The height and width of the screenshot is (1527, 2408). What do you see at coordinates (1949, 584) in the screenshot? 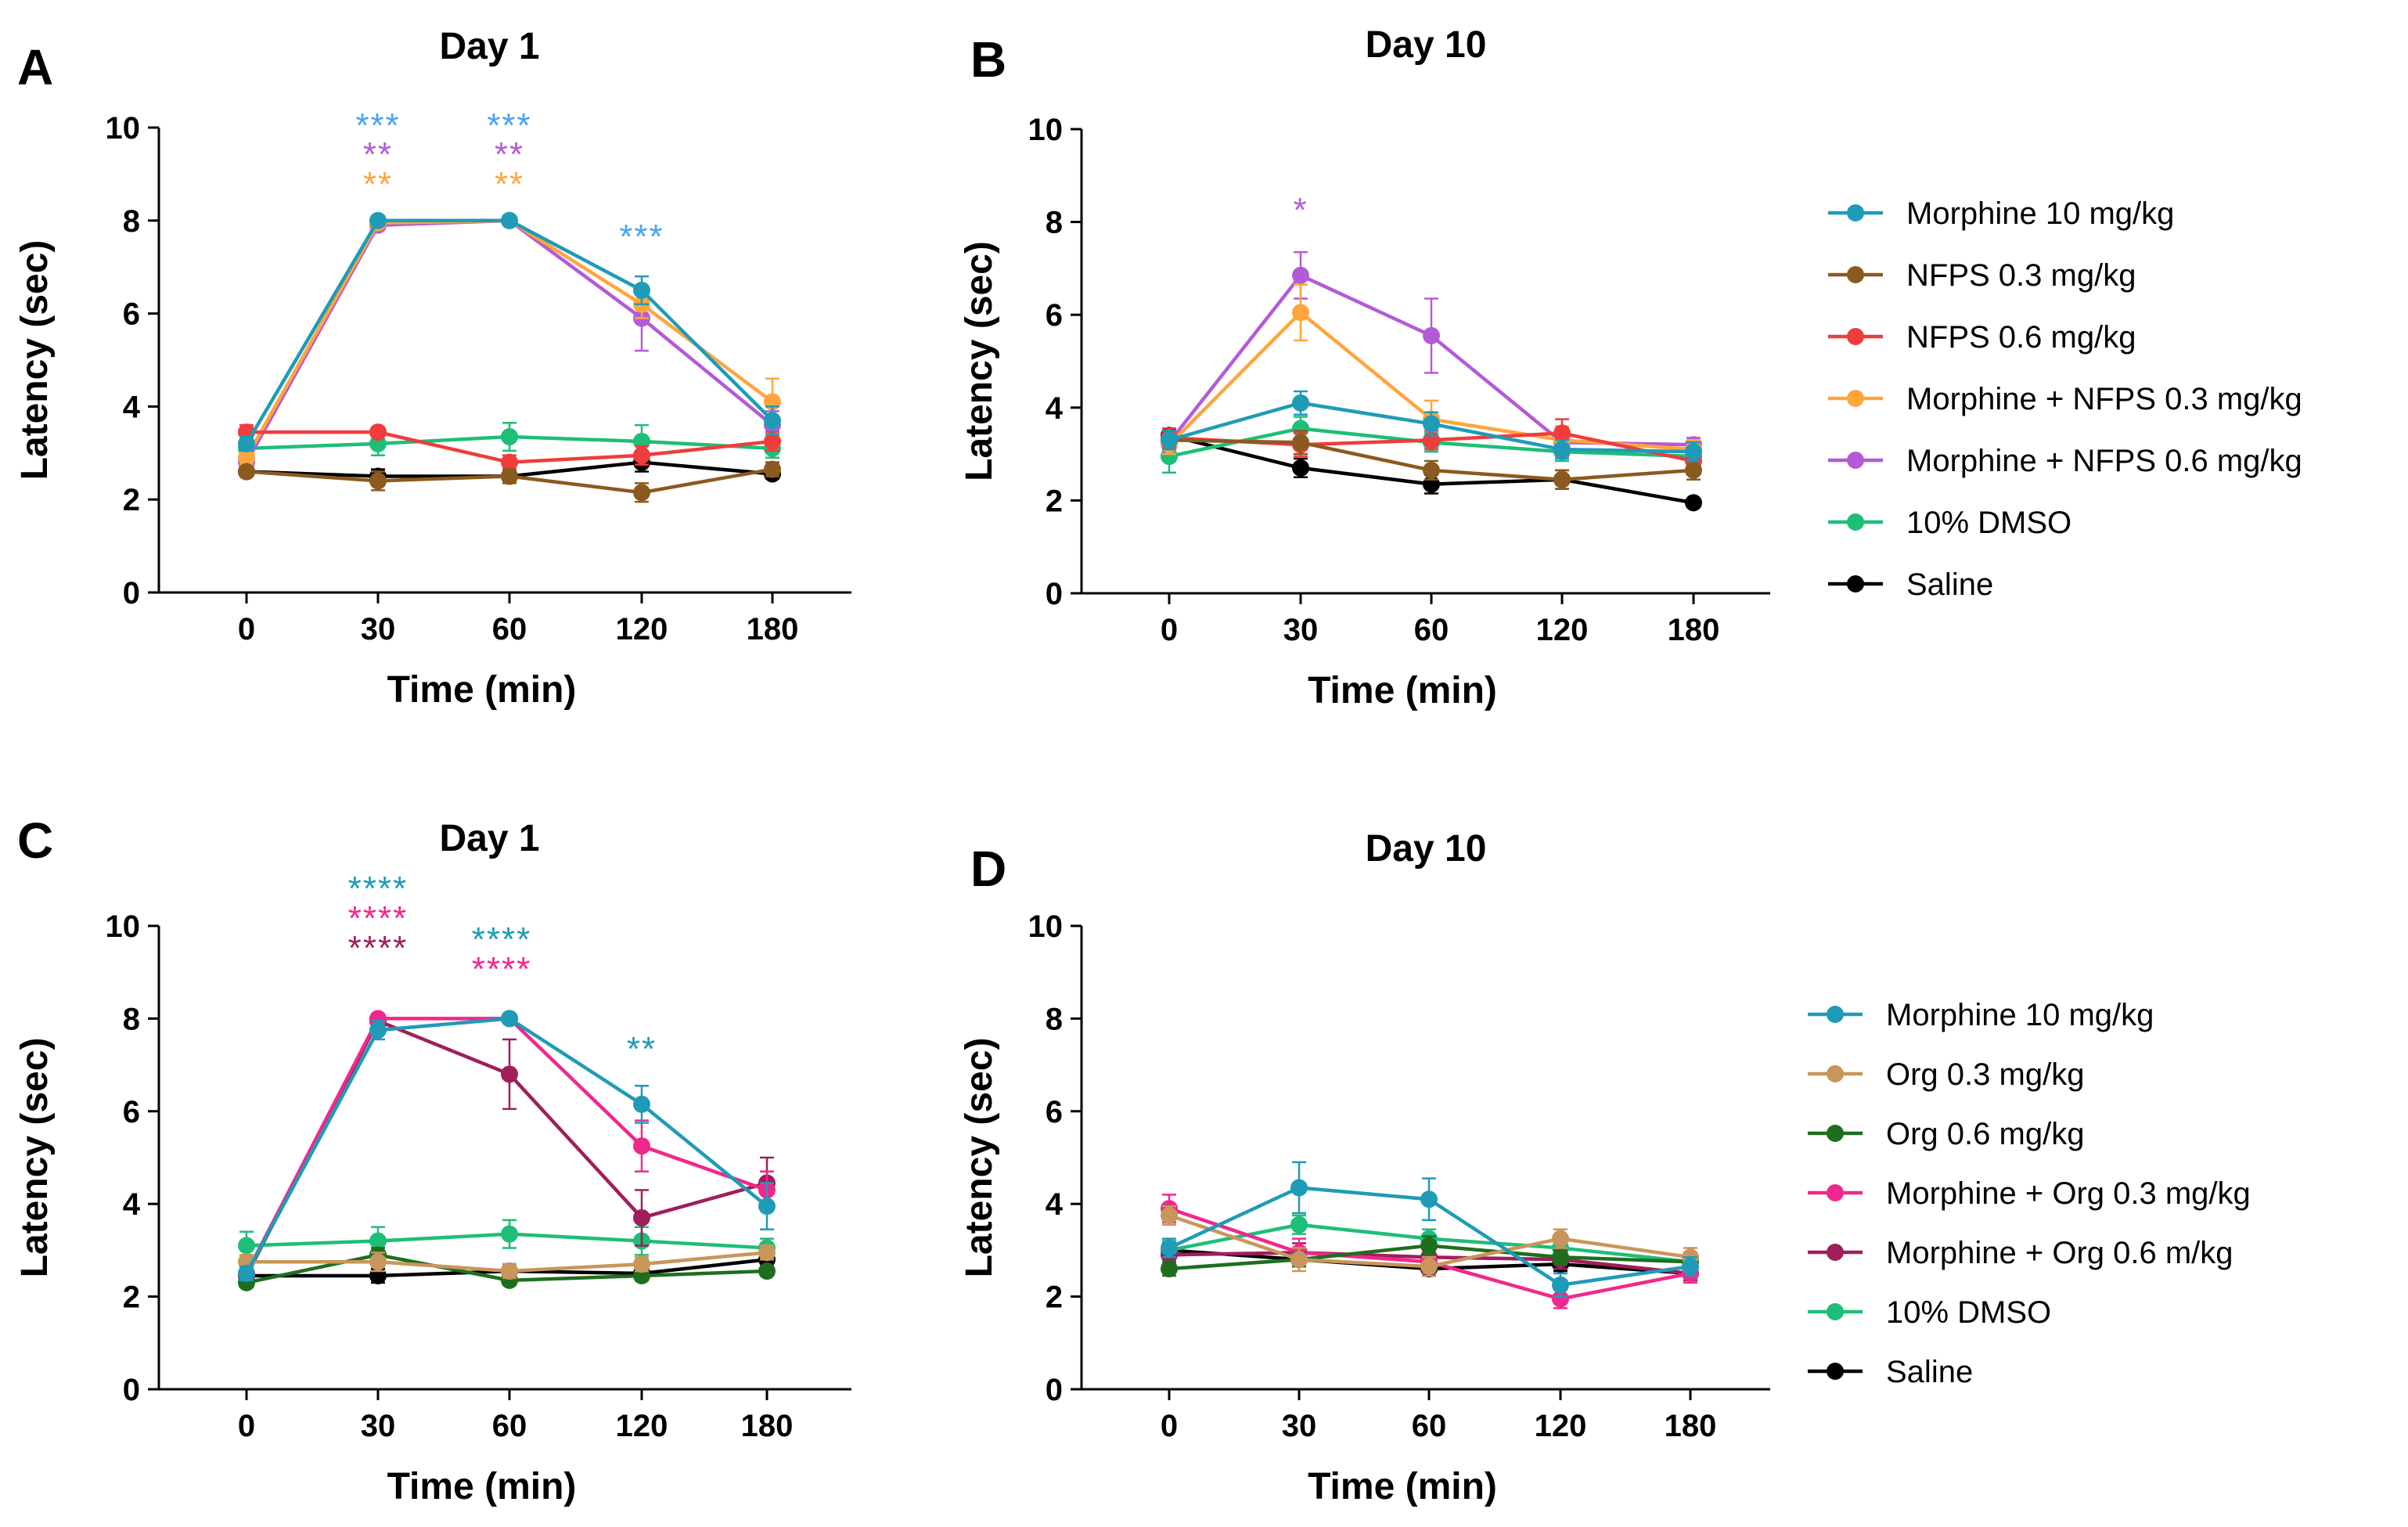
I see `legend-label: Saline` at bounding box center [1949, 584].